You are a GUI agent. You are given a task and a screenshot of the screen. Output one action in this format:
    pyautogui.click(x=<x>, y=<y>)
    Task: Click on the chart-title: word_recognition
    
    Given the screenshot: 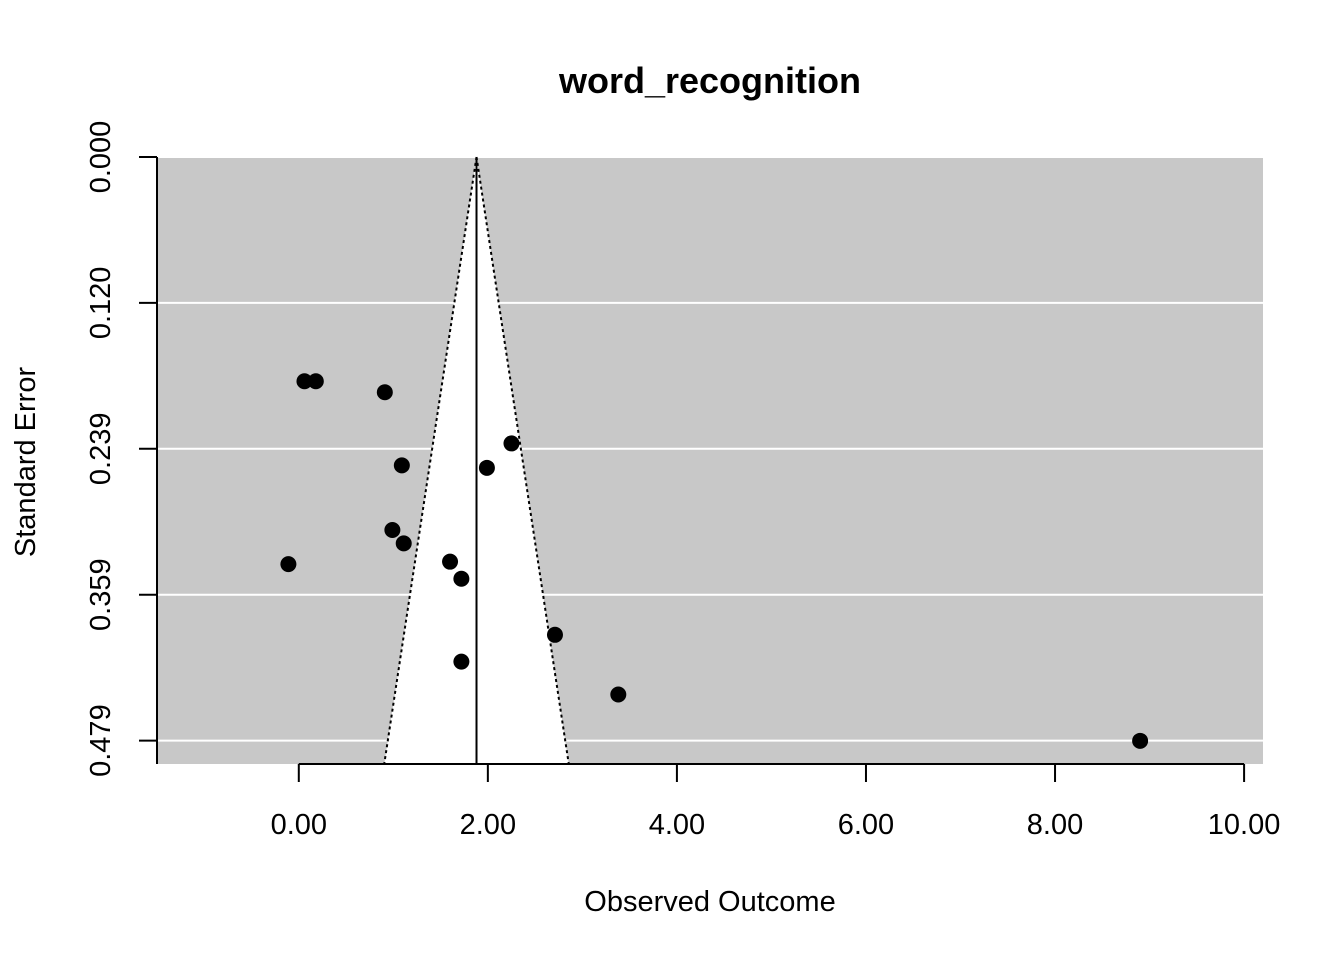 What is the action you would take?
    pyautogui.click(x=709, y=80)
    